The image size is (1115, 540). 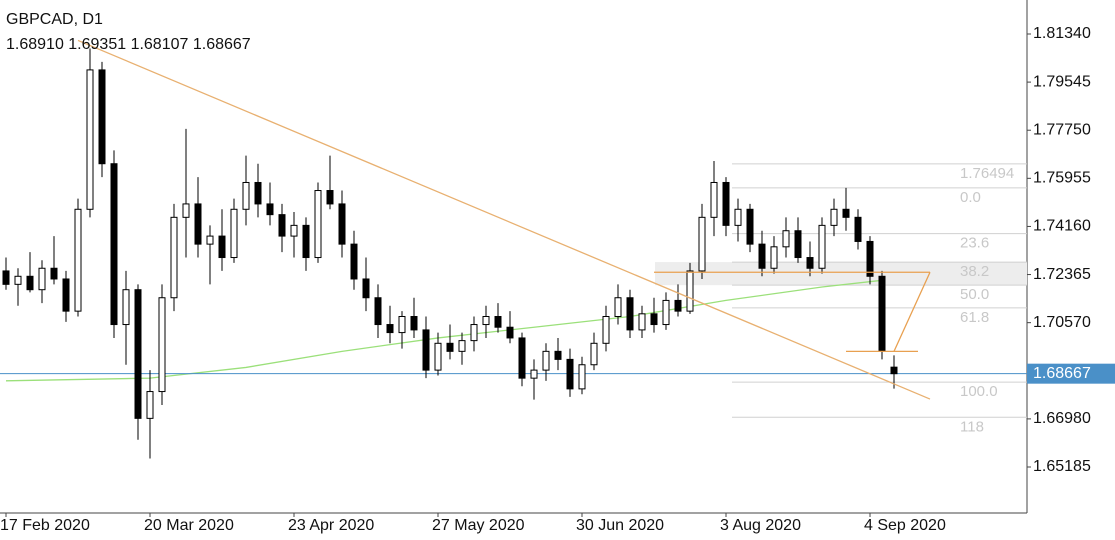 I want to click on fib-label: 1.76494, so click(x=987, y=173).